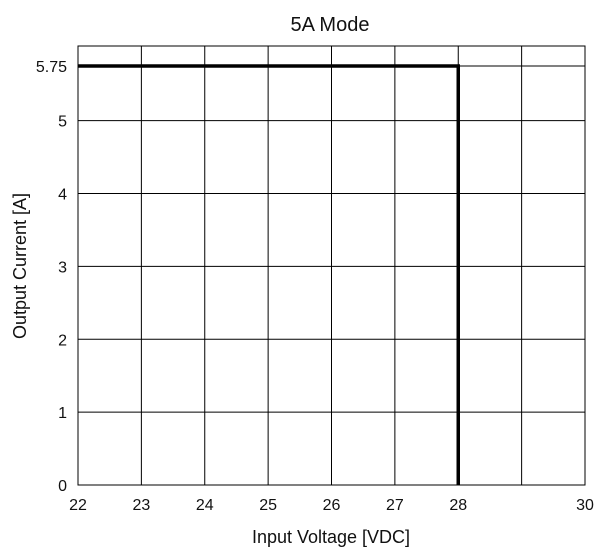 This screenshot has width=598, height=549. What do you see at coordinates (268, 505) in the screenshot?
I see `x-tick-label: 25` at bounding box center [268, 505].